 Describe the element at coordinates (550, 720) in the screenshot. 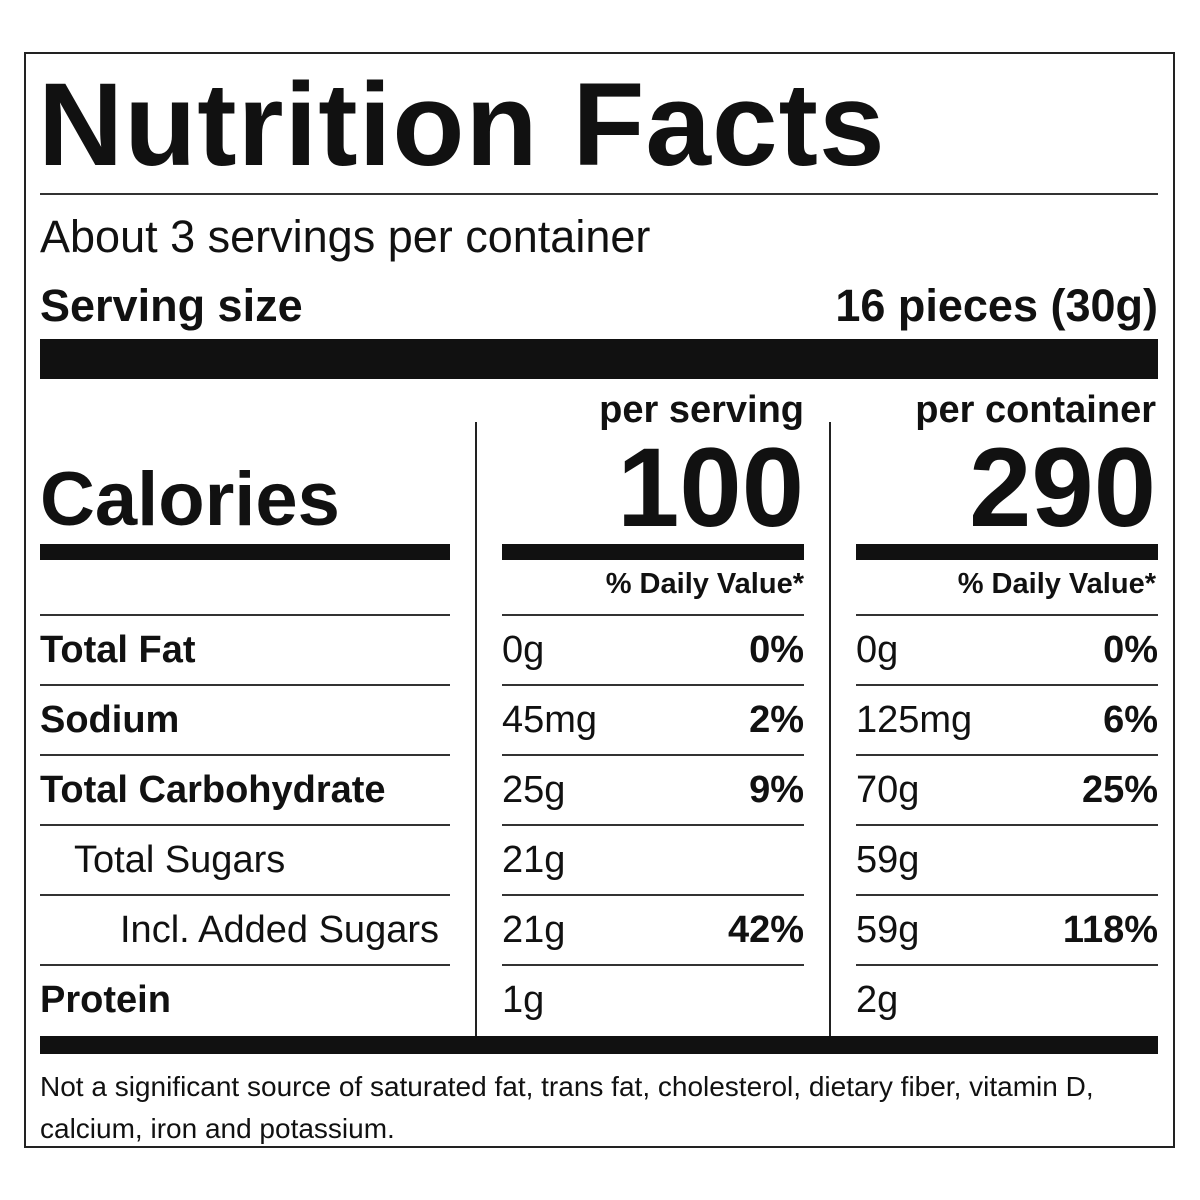

I see `serving-amount: 45mg` at that location.